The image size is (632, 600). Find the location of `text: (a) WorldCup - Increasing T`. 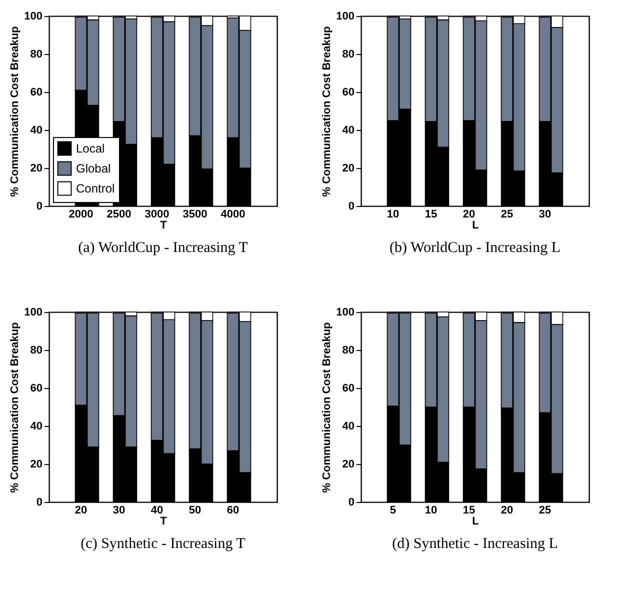

text: (a) WorldCup - Increasing T is located at coordinates (163, 248).